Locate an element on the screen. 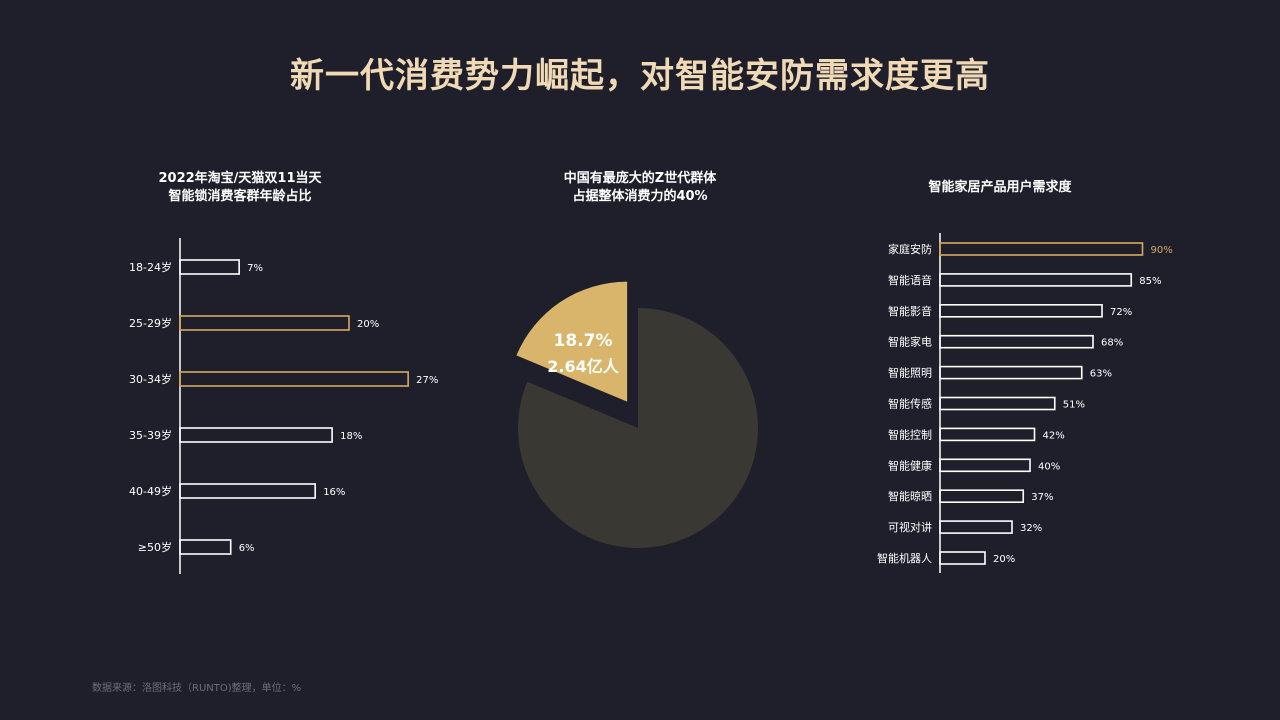 The image size is (1280, 720). chart2-value-label: 51% is located at coordinates (1074, 405).